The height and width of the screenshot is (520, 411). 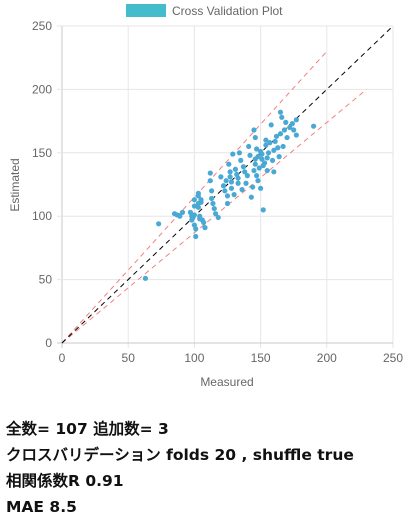 I want to click on chart-legend: Cross Validation Plot, so click(x=204, y=11).